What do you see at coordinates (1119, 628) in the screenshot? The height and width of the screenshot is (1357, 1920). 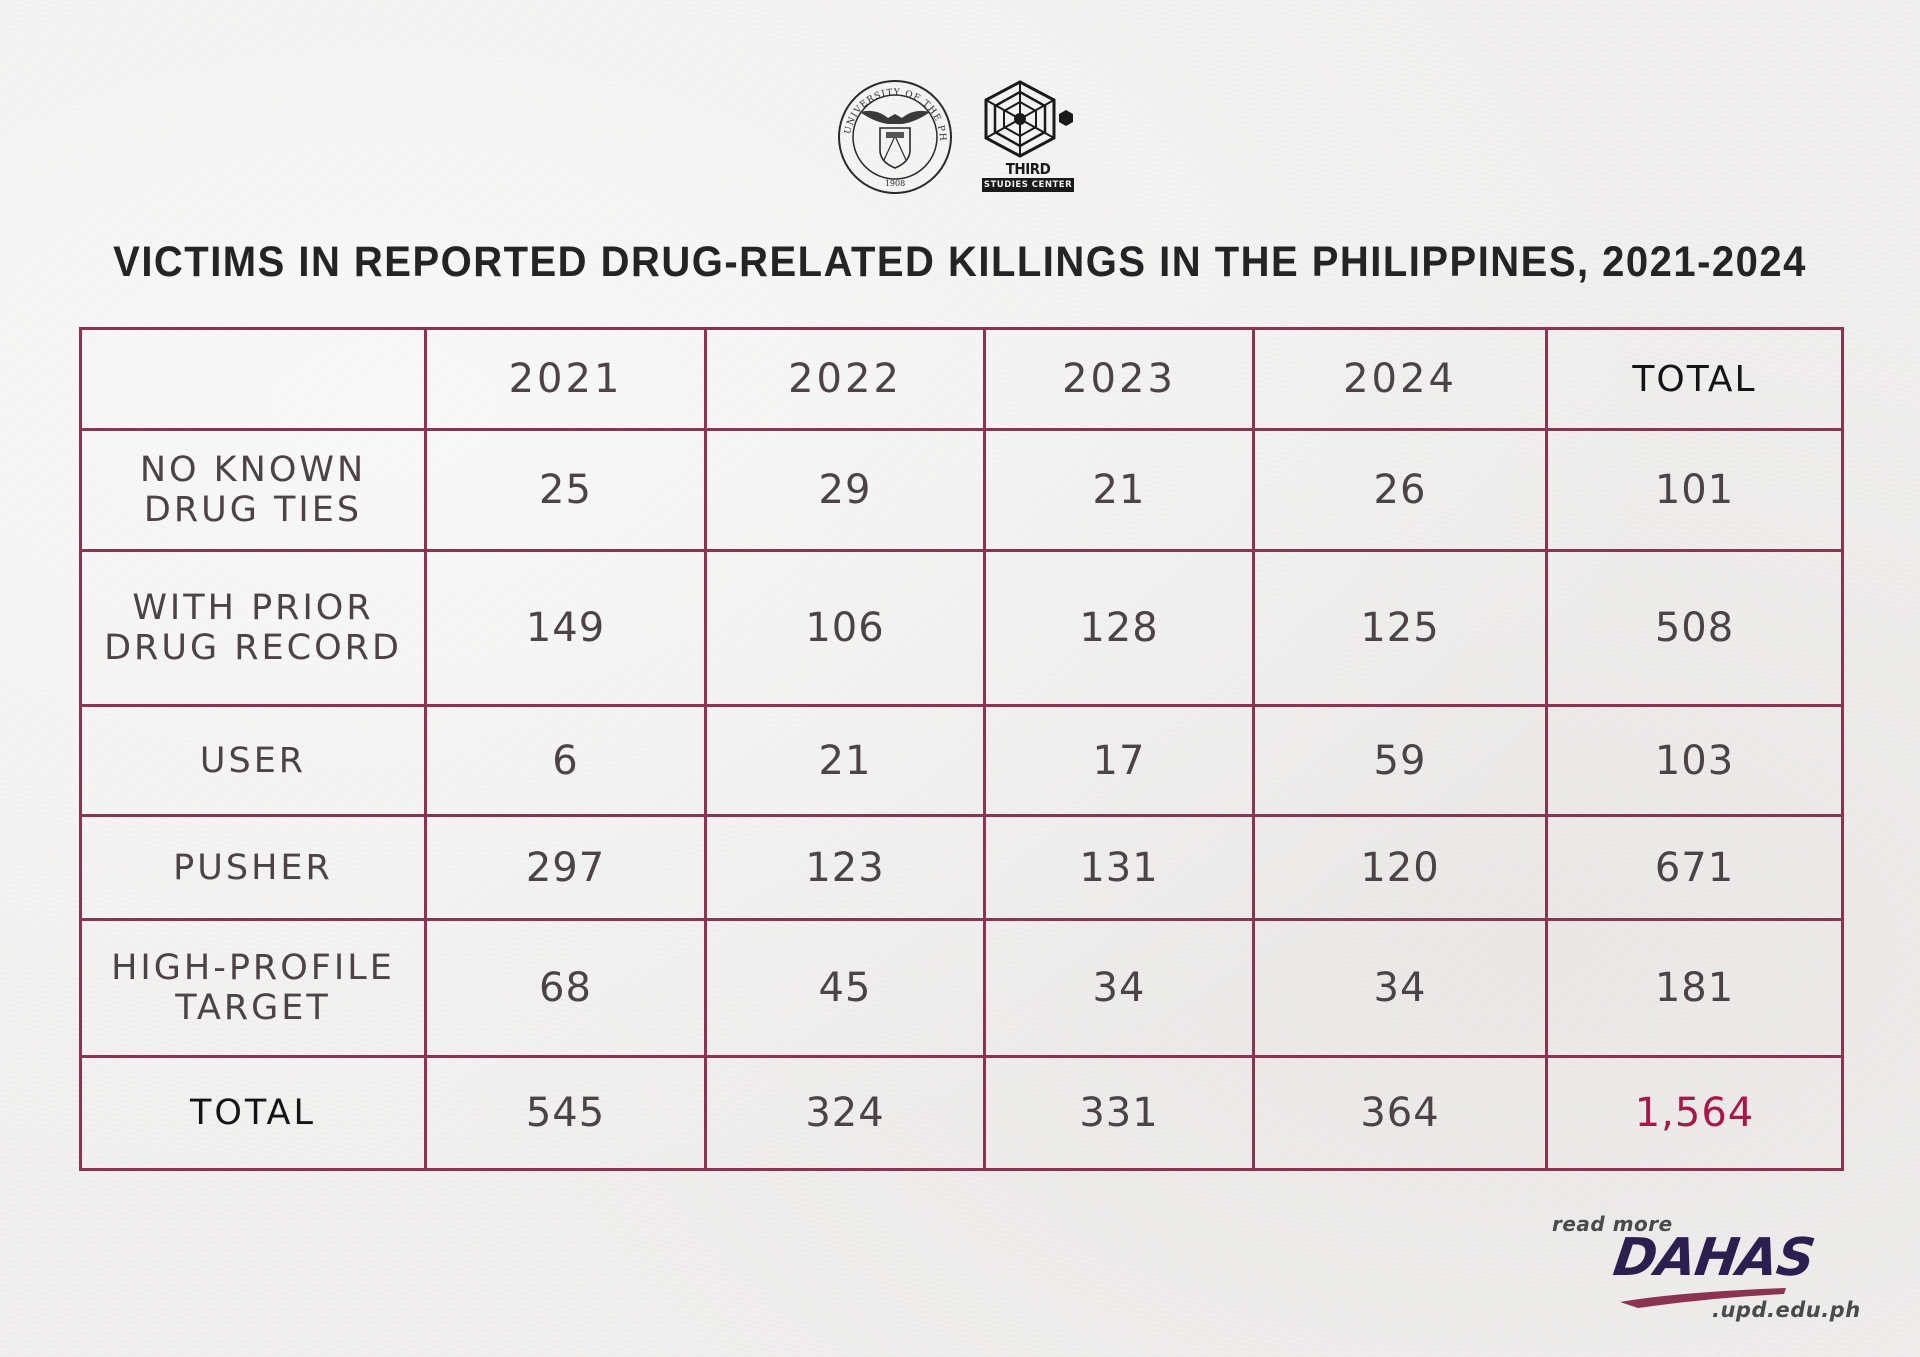 I see `cell-value: 128` at bounding box center [1119, 628].